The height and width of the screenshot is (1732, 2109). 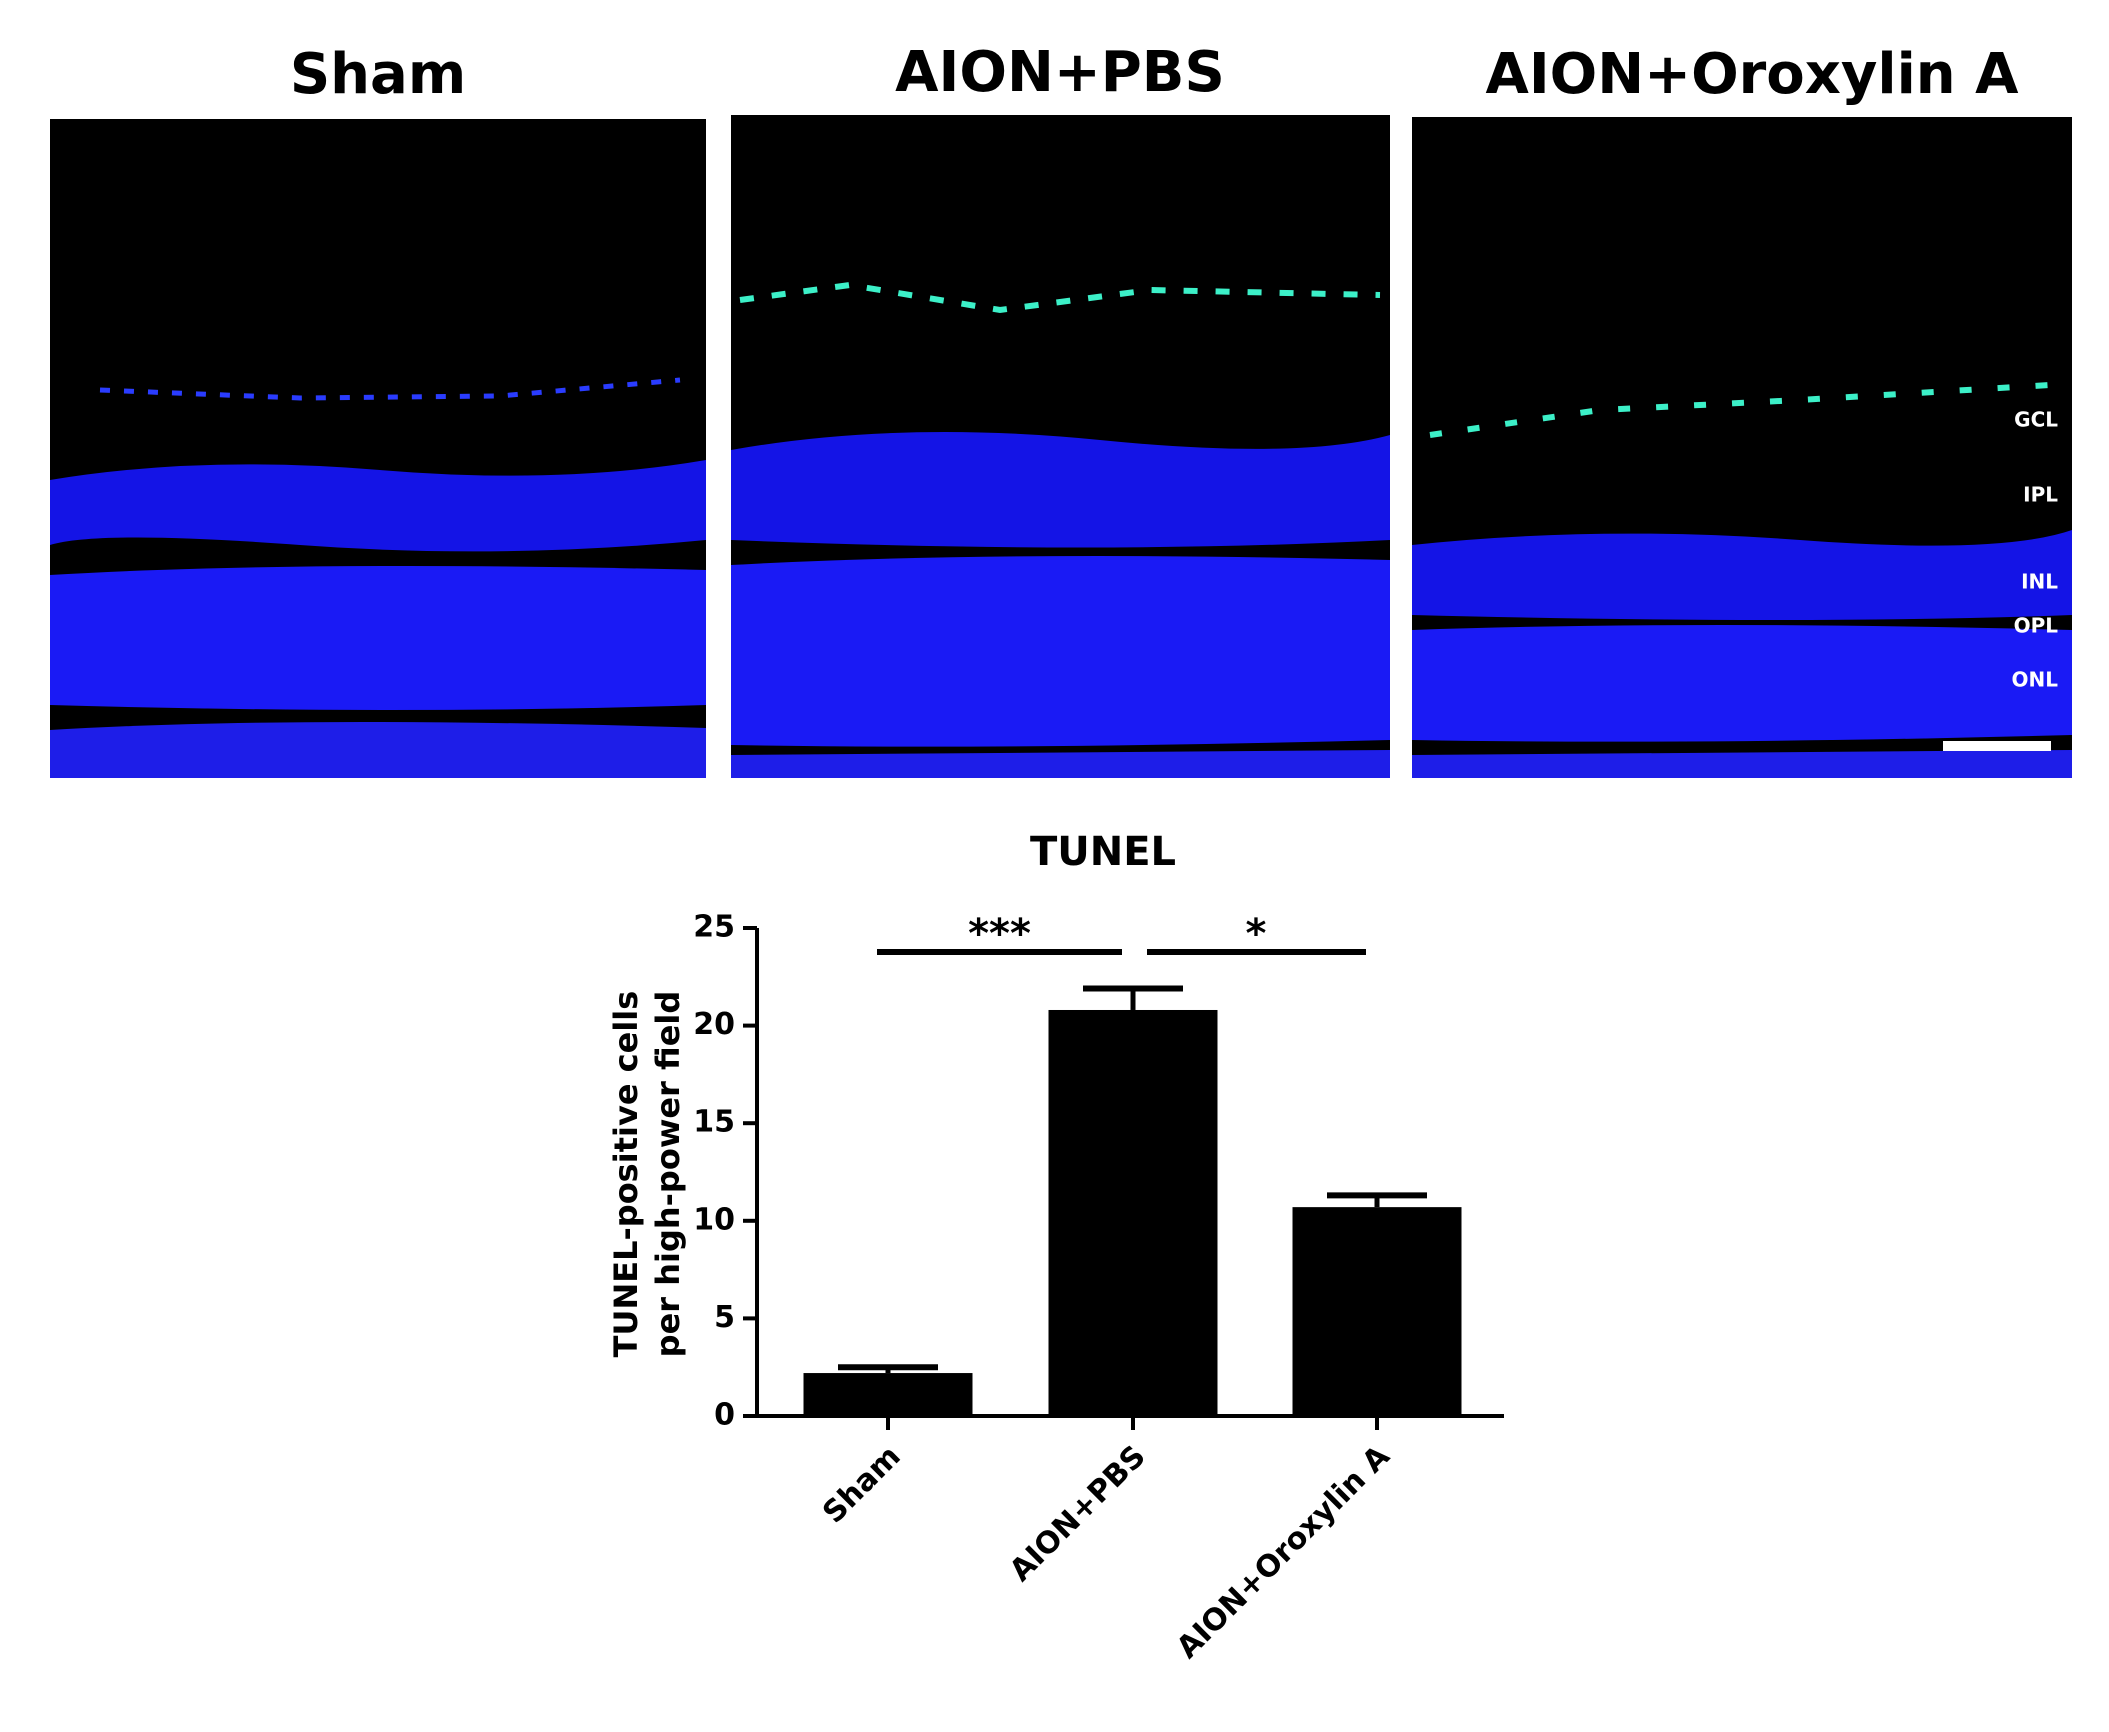 I want to click on x-tick-label: AION+Oroxylin A, so click(x=1283, y=1551).